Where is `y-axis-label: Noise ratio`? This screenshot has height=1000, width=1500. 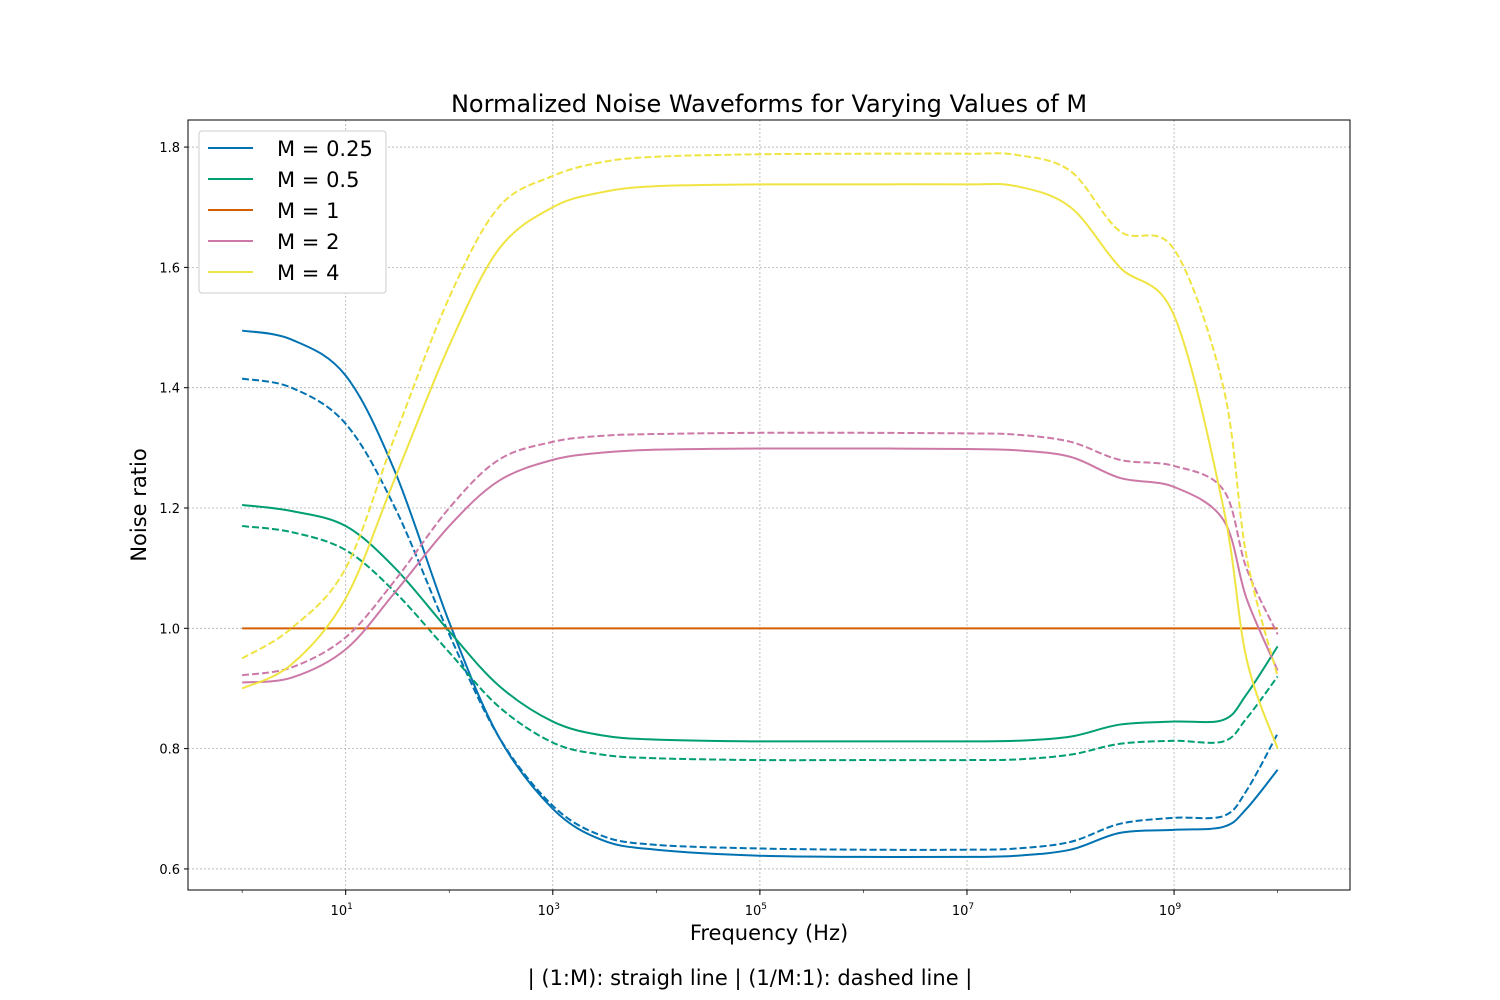
y-axis-label: Noise ratio is located at coordinates (139, 504).